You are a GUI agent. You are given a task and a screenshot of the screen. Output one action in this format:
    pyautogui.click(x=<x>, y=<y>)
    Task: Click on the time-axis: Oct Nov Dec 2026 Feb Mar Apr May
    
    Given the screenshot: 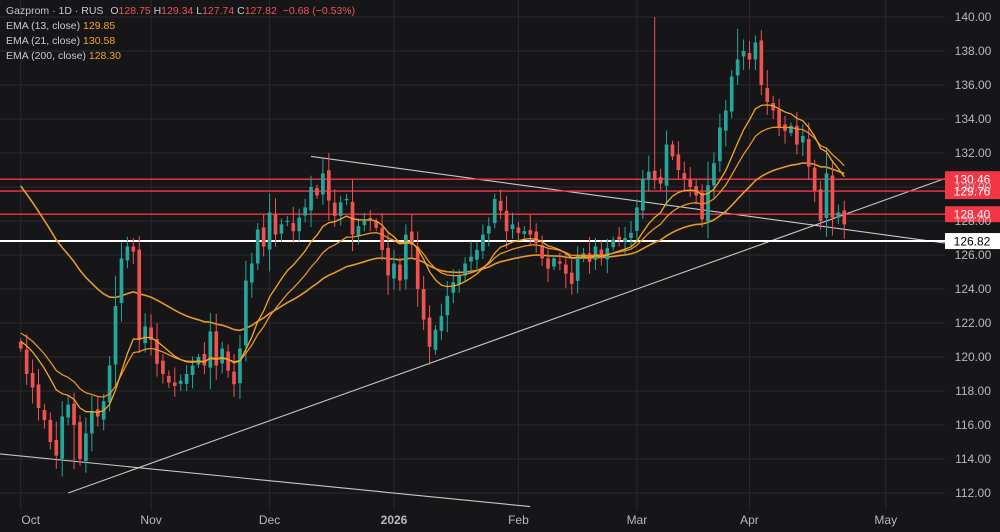 What is the action you would take?
    pyautogui.click(x=459, y=520)
    